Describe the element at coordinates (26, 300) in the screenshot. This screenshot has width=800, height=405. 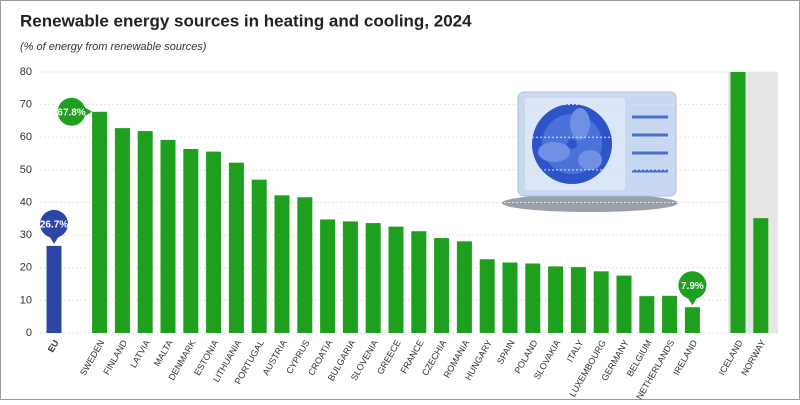
I see `y-tick-label: 10` at that location.